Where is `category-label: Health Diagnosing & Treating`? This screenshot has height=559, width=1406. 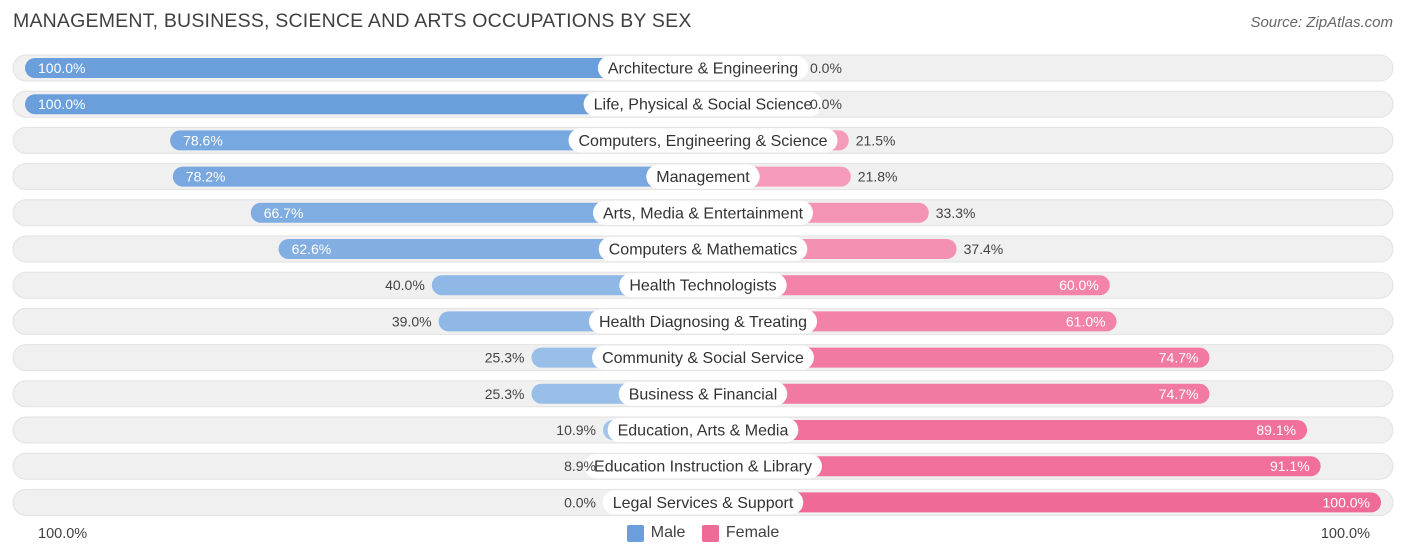 category-label: Health Diagnosing & Treating is located at coordinates (703, 322).